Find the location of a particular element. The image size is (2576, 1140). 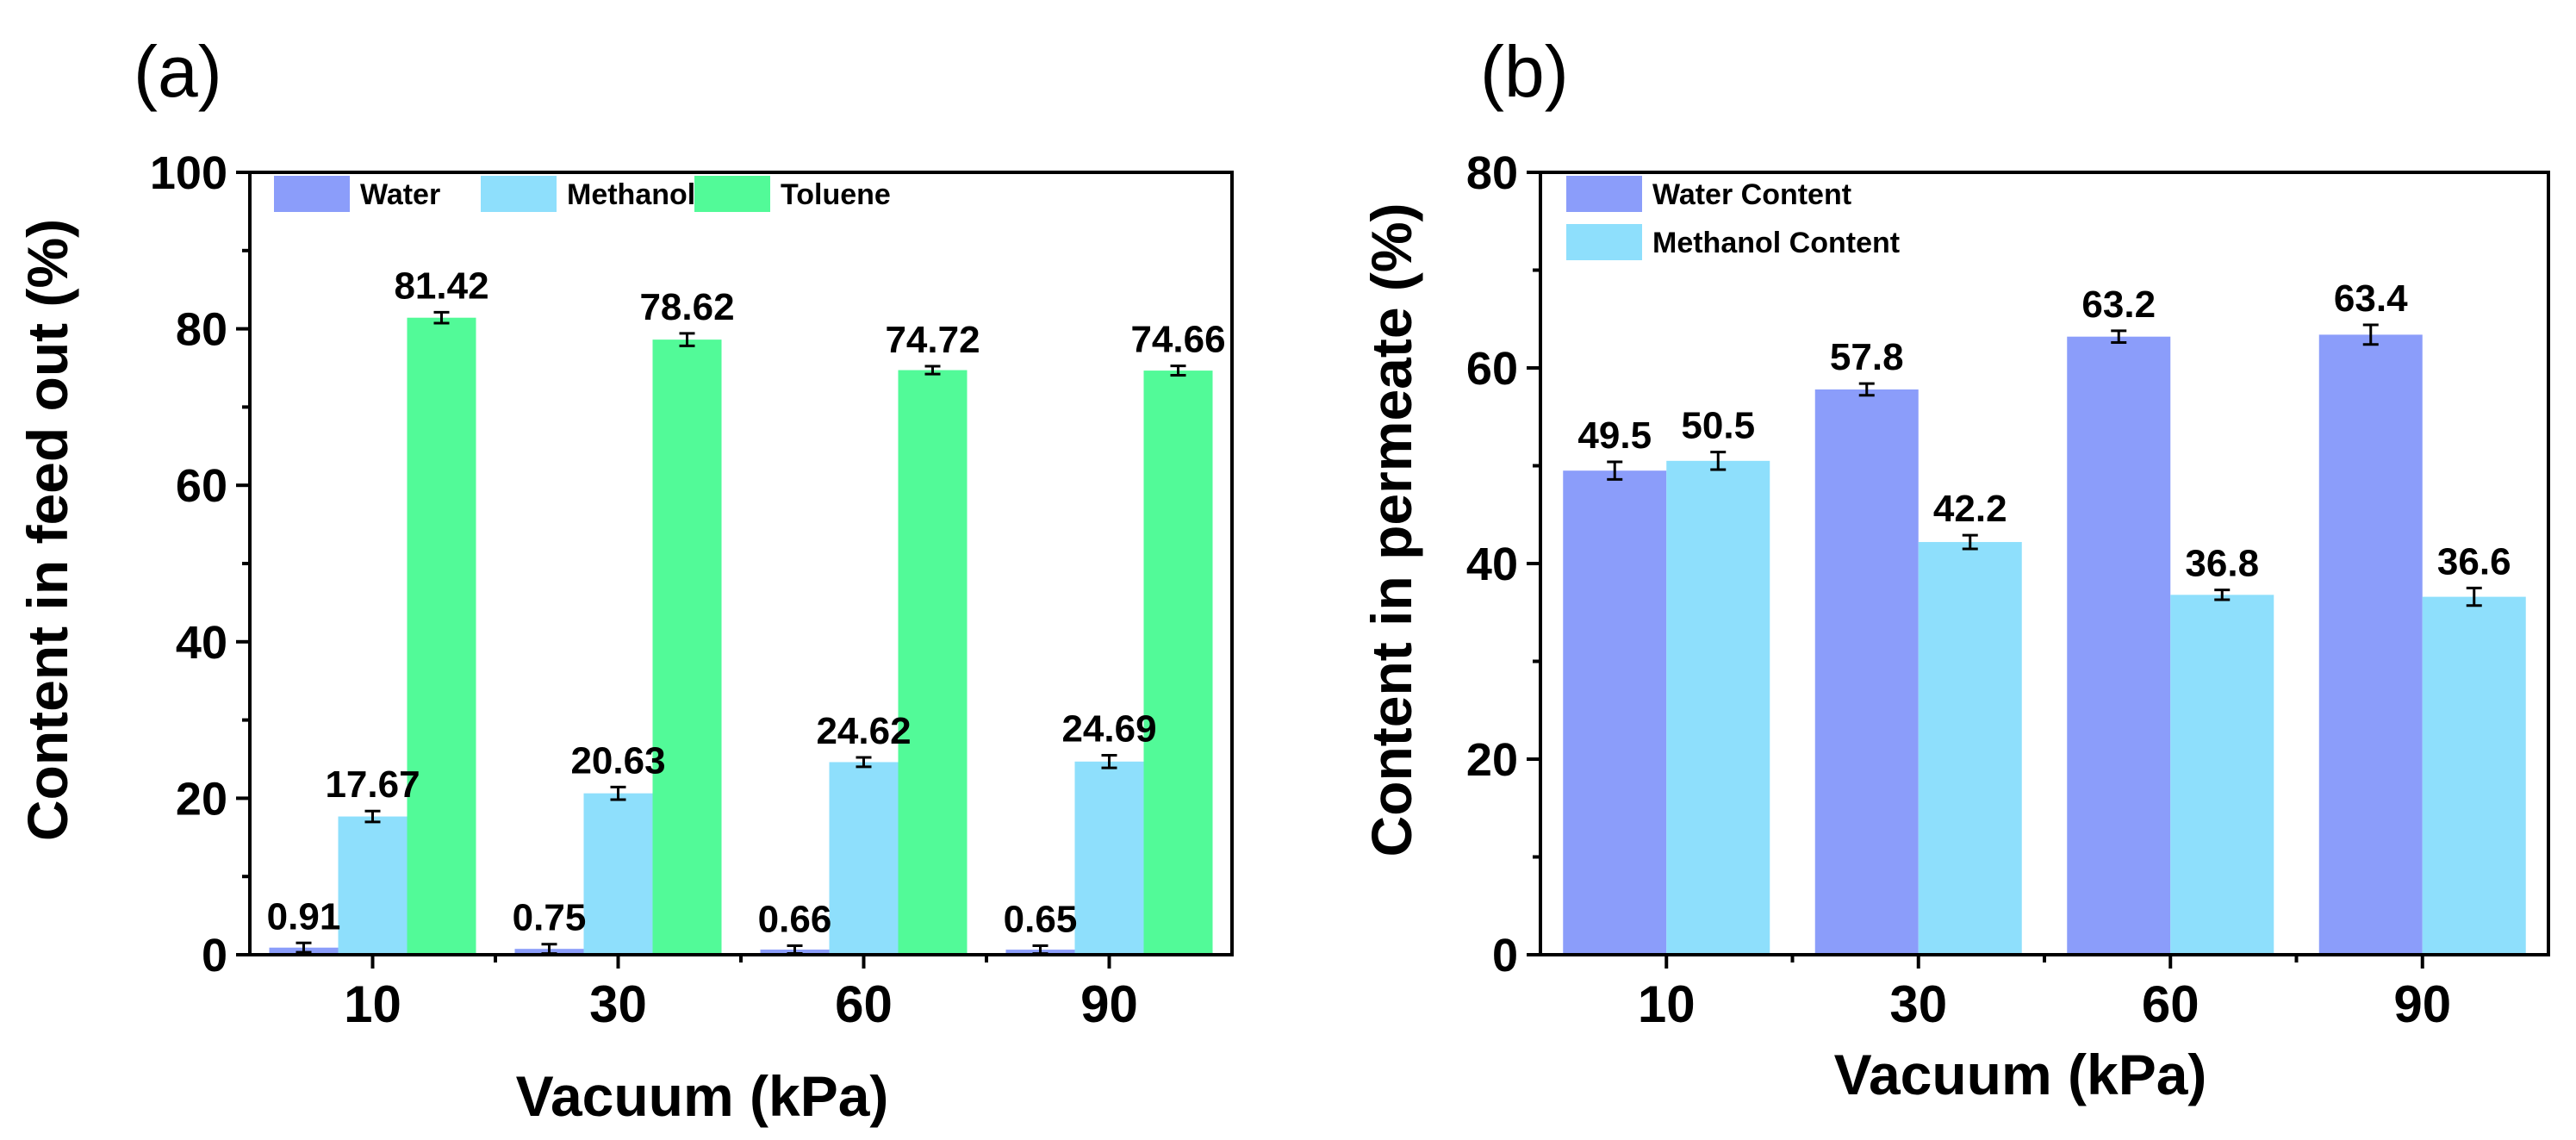

panel-a-legend-label: Water is located at coordinates (400, 194).